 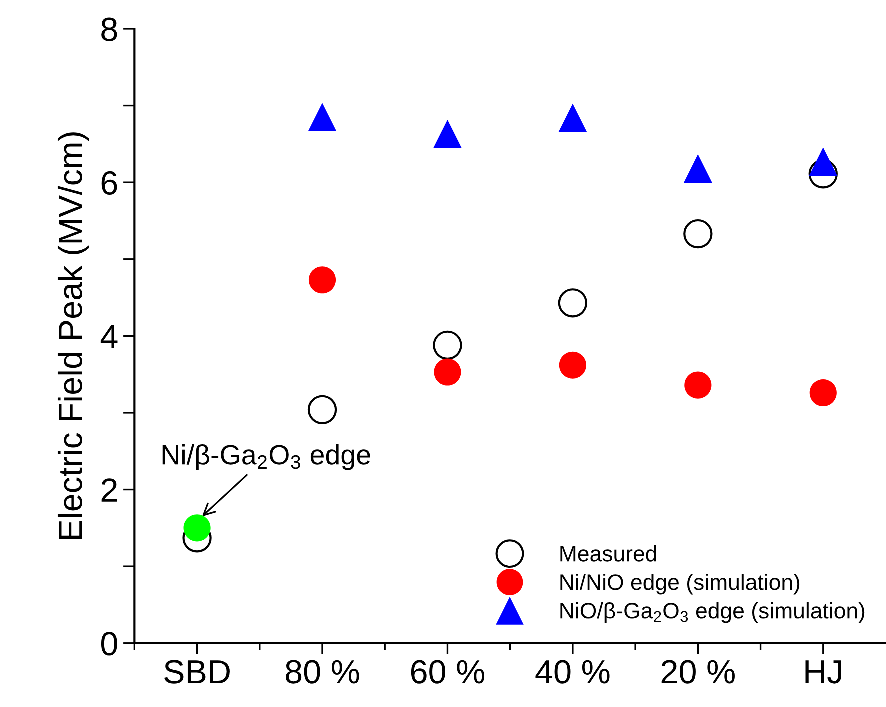 I want to click on x-tick-label: 60 %, so click(x=448, y=672).